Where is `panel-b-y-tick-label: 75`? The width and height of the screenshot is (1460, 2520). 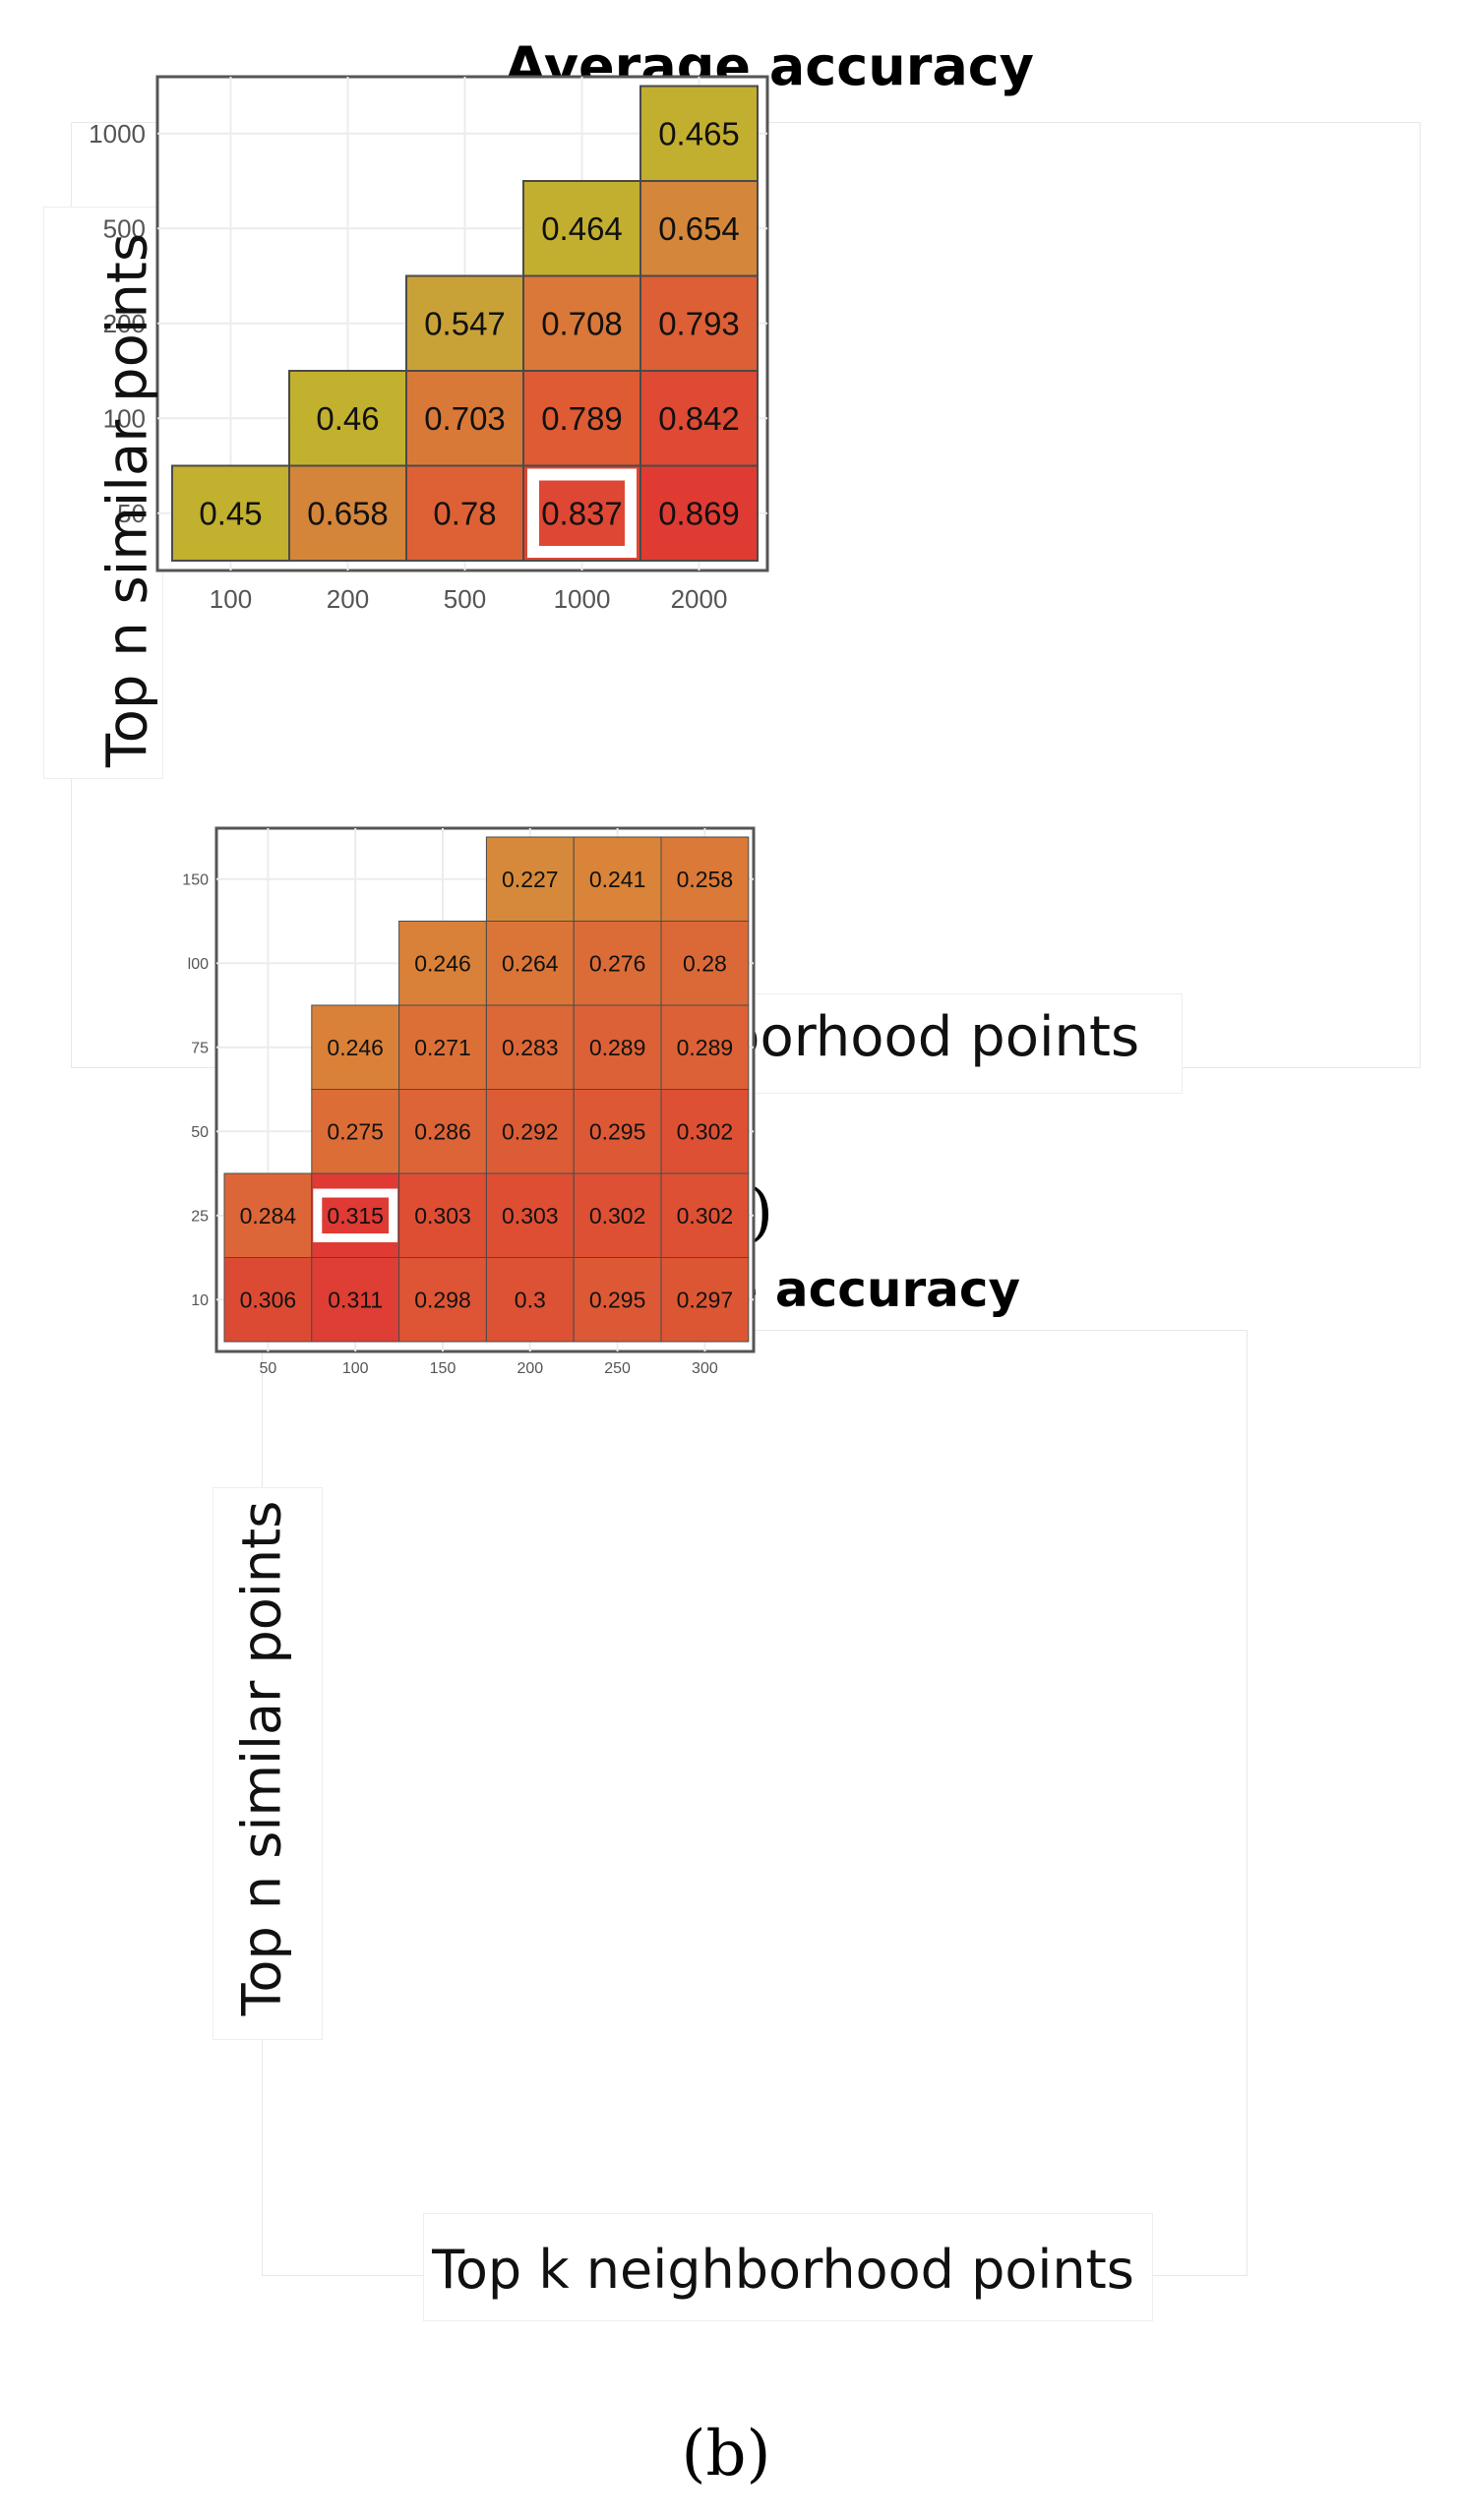 panel-b-y-tick-label: 75 is located at coordinates (200, 1049).